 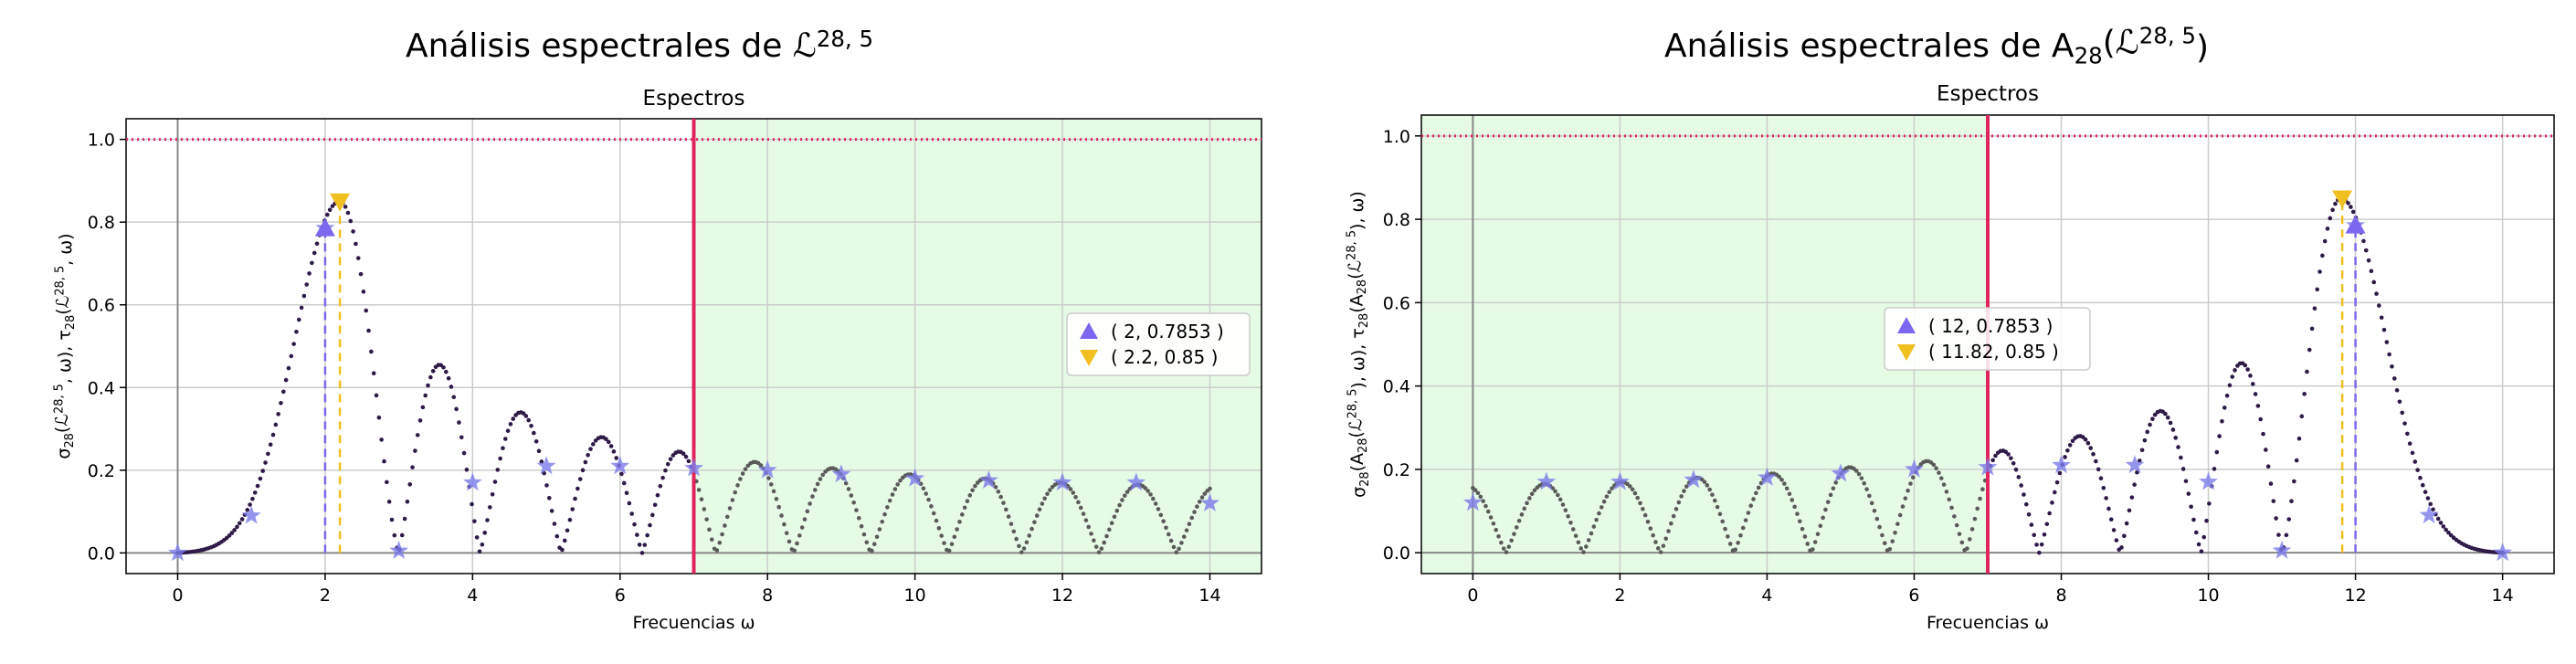 What do you see at coordinates (1906, 352) in the screenshot?
I see `legend-triangle-down-icon` at bounding box center [1906, 352].